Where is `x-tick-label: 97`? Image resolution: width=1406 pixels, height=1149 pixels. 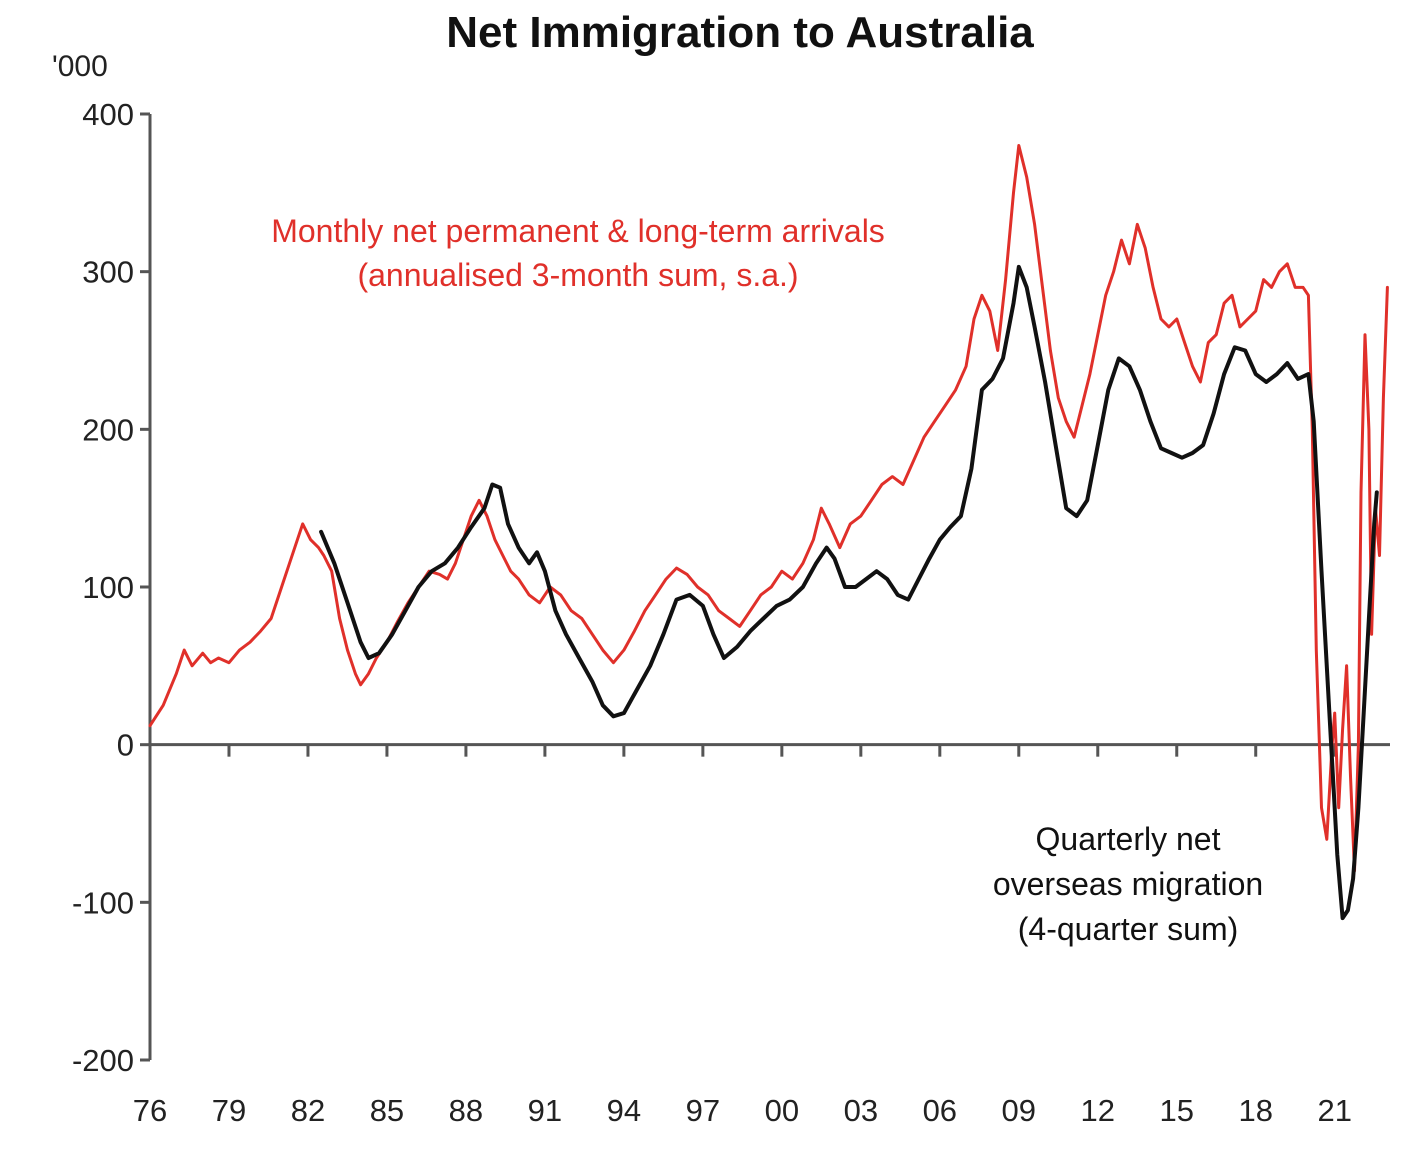 x-tick-label: 97 is located at coordinates (703, 1110).